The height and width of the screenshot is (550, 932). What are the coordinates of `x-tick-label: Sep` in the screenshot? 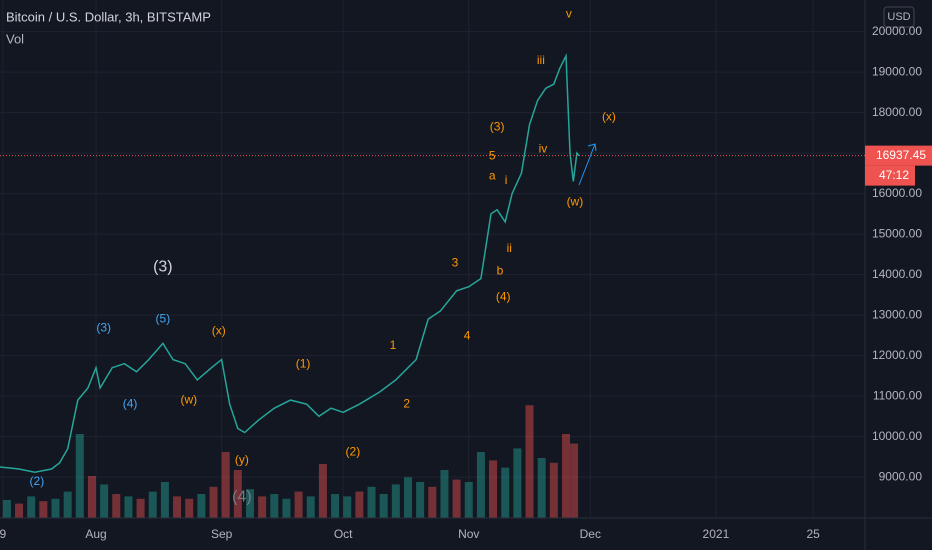 It's located at (222, 534).